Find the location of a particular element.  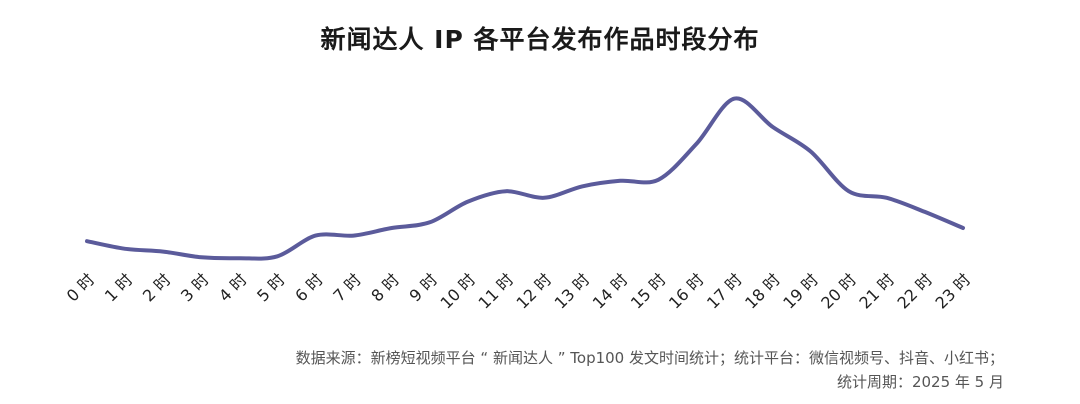

x-tick-label: 16 时 is located at coordinates (686, 291).